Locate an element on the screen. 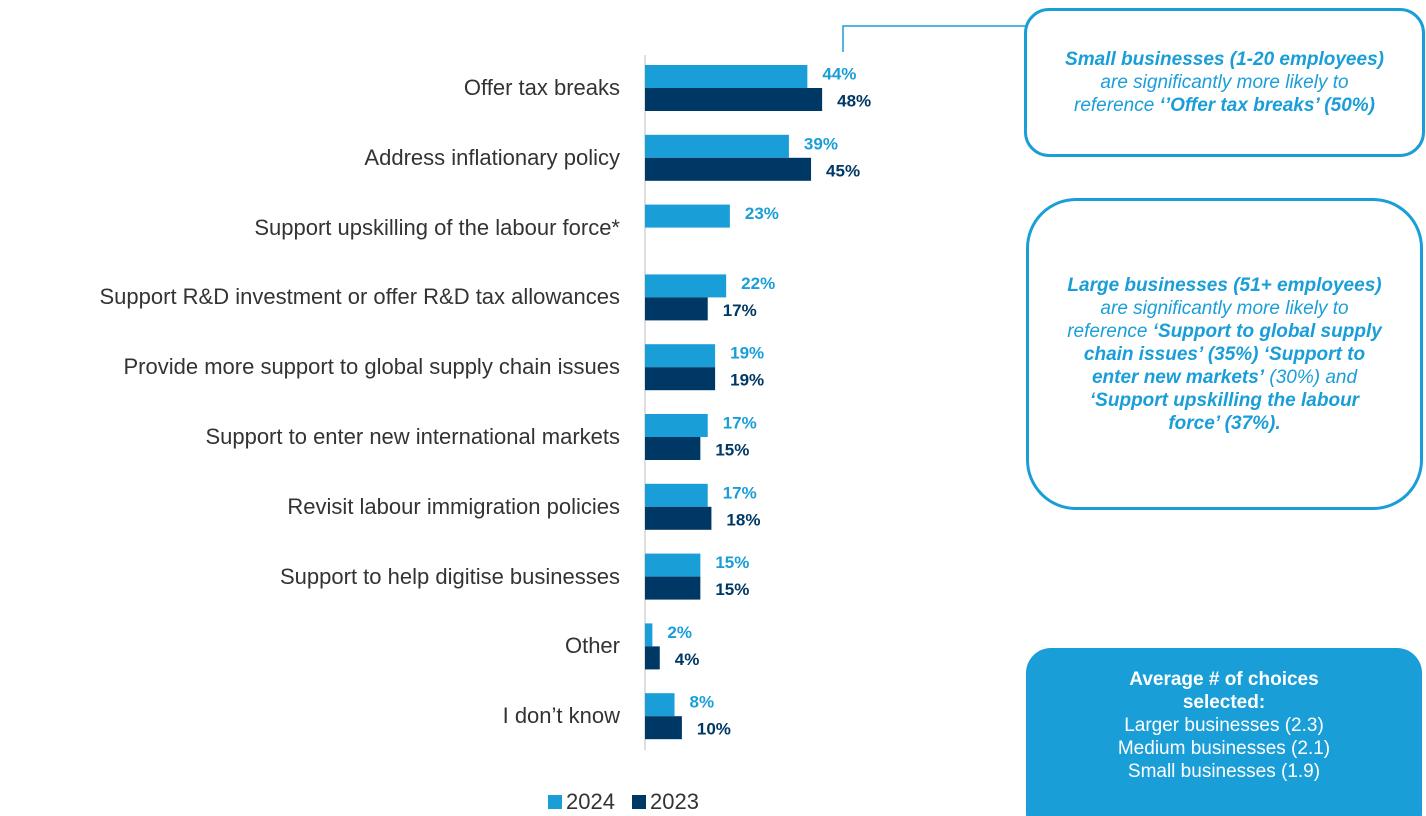  callout-run: ‘’Offer tax breaks’ (50%) is located at coordinates (1267, 105).